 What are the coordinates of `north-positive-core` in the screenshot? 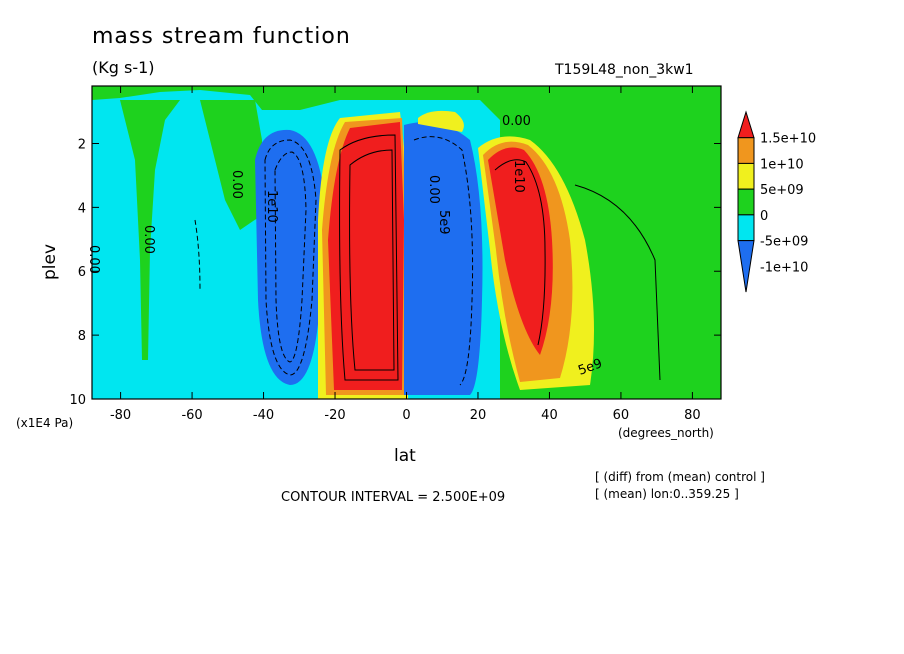 It's located at (520, 251).